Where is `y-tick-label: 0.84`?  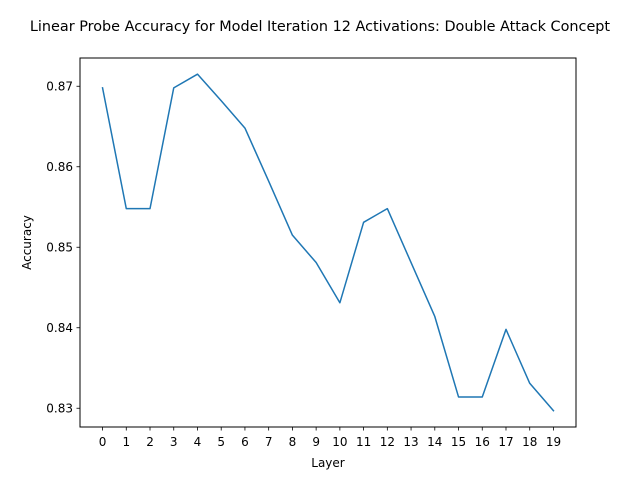 y-tick-label: 0.84 is located at coordinates (59, 328).